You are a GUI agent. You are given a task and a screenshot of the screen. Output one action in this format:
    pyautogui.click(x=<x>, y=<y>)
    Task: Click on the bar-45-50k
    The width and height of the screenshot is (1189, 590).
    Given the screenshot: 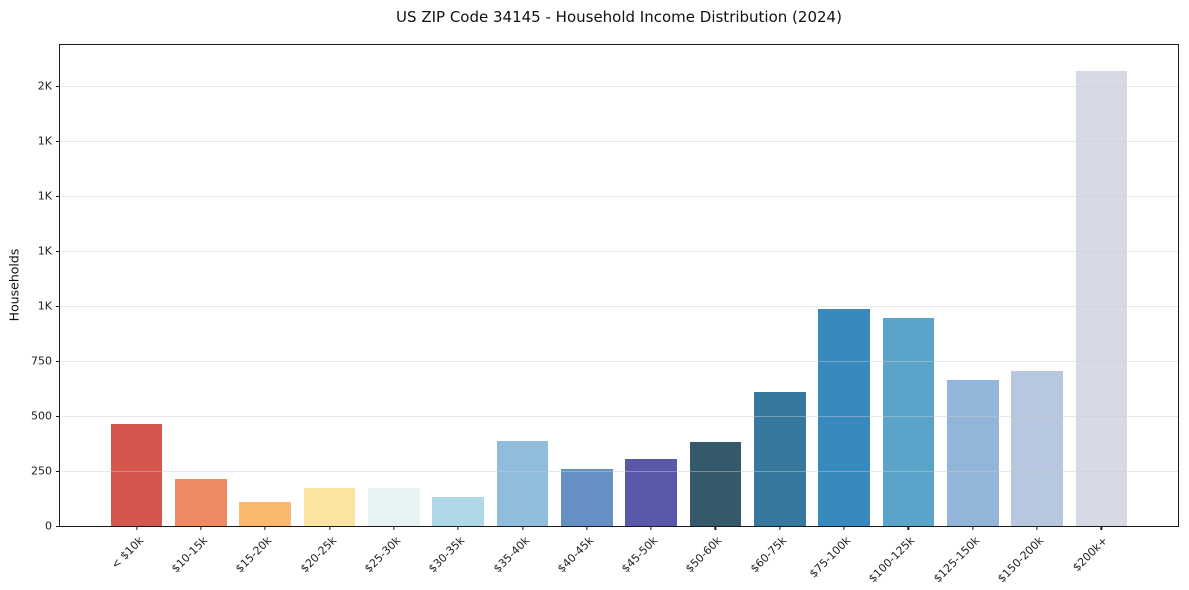 What is the action you would take?
    pyautogui.click(x=651, y=492)
    